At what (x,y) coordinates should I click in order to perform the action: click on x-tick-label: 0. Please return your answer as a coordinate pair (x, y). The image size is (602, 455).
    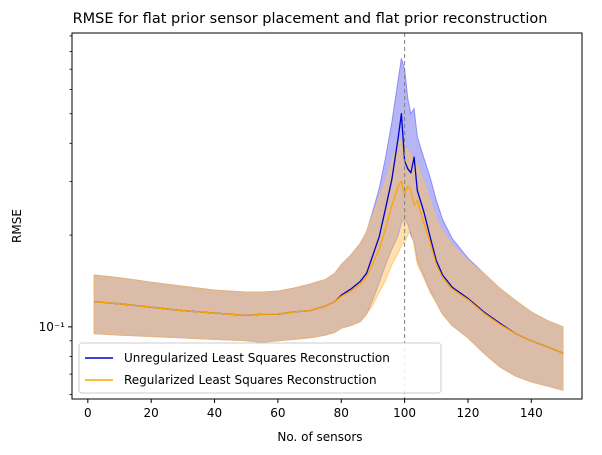
    Looking at the image, I should click on (88, 413).